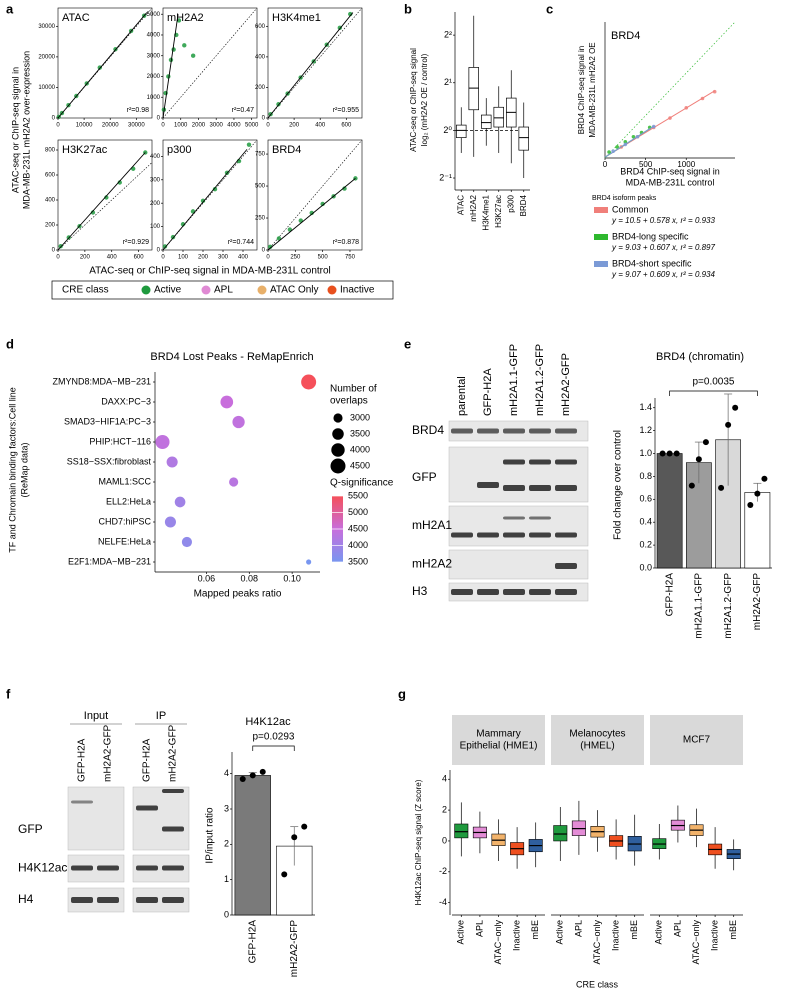 The image size is (785, 995). Describe the element at coordinates (645, 476) in the screenshot. I see `y-tick-label: 0.8` at that location.